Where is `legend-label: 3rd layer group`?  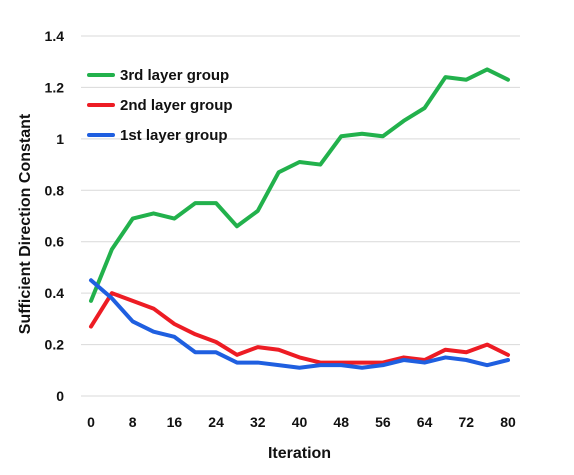 legend-label: 3rd layer group is located at coordinates (174, 75).